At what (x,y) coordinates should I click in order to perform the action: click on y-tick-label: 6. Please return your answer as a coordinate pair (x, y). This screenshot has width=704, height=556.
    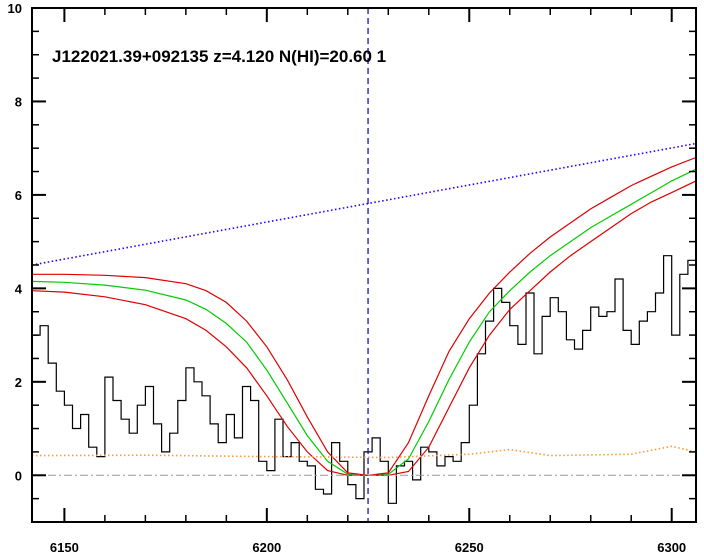
    Looking at the image, I should click on (18, 195).